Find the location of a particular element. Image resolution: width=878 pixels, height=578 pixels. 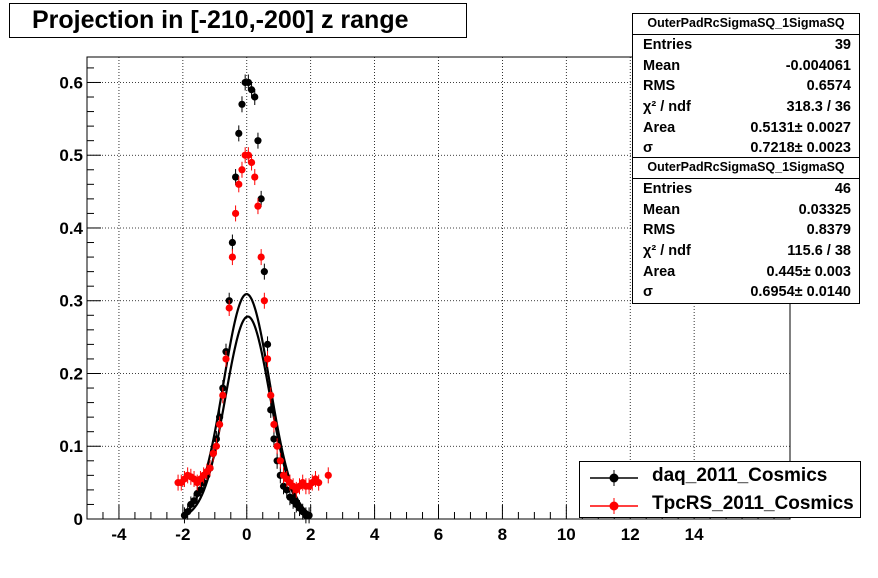

stats-row-sigma: σ 0.7218± 0.0023 is located at coordinates (747, 148).